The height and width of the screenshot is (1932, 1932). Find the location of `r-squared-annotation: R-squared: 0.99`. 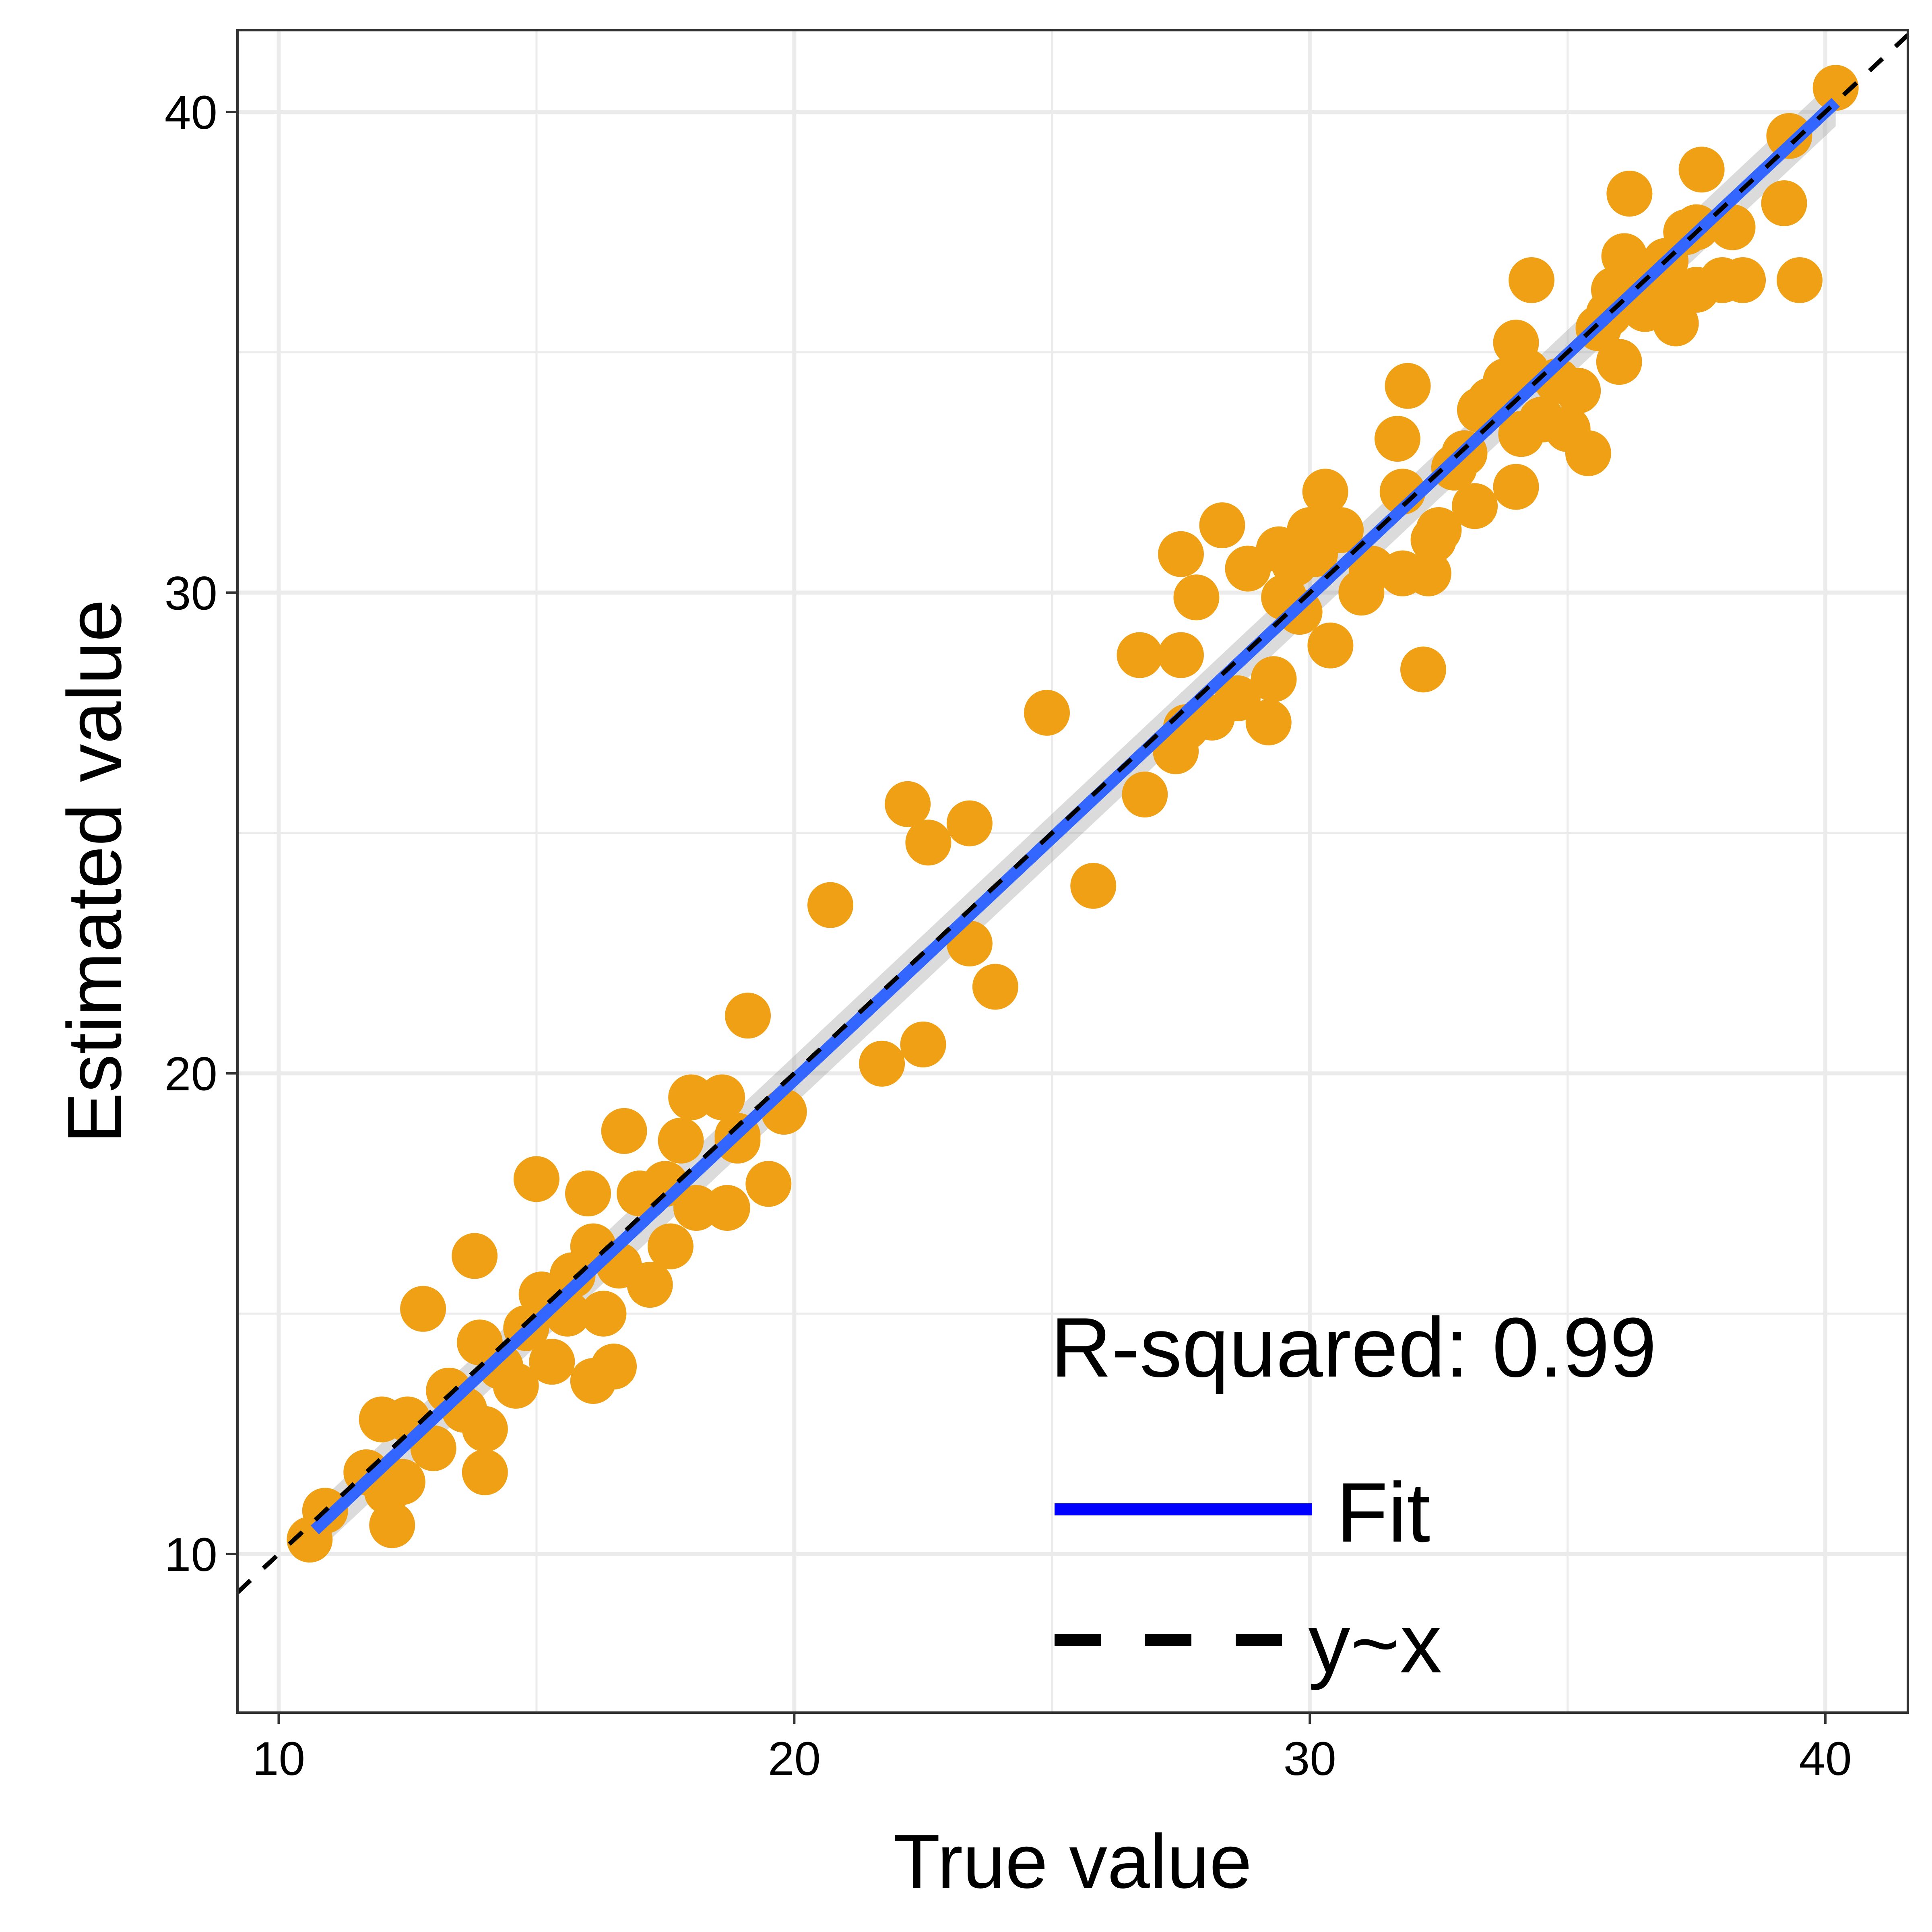

r-squared-annotation: R-squared: 0.99 is located at coordinates (1354, 1347).